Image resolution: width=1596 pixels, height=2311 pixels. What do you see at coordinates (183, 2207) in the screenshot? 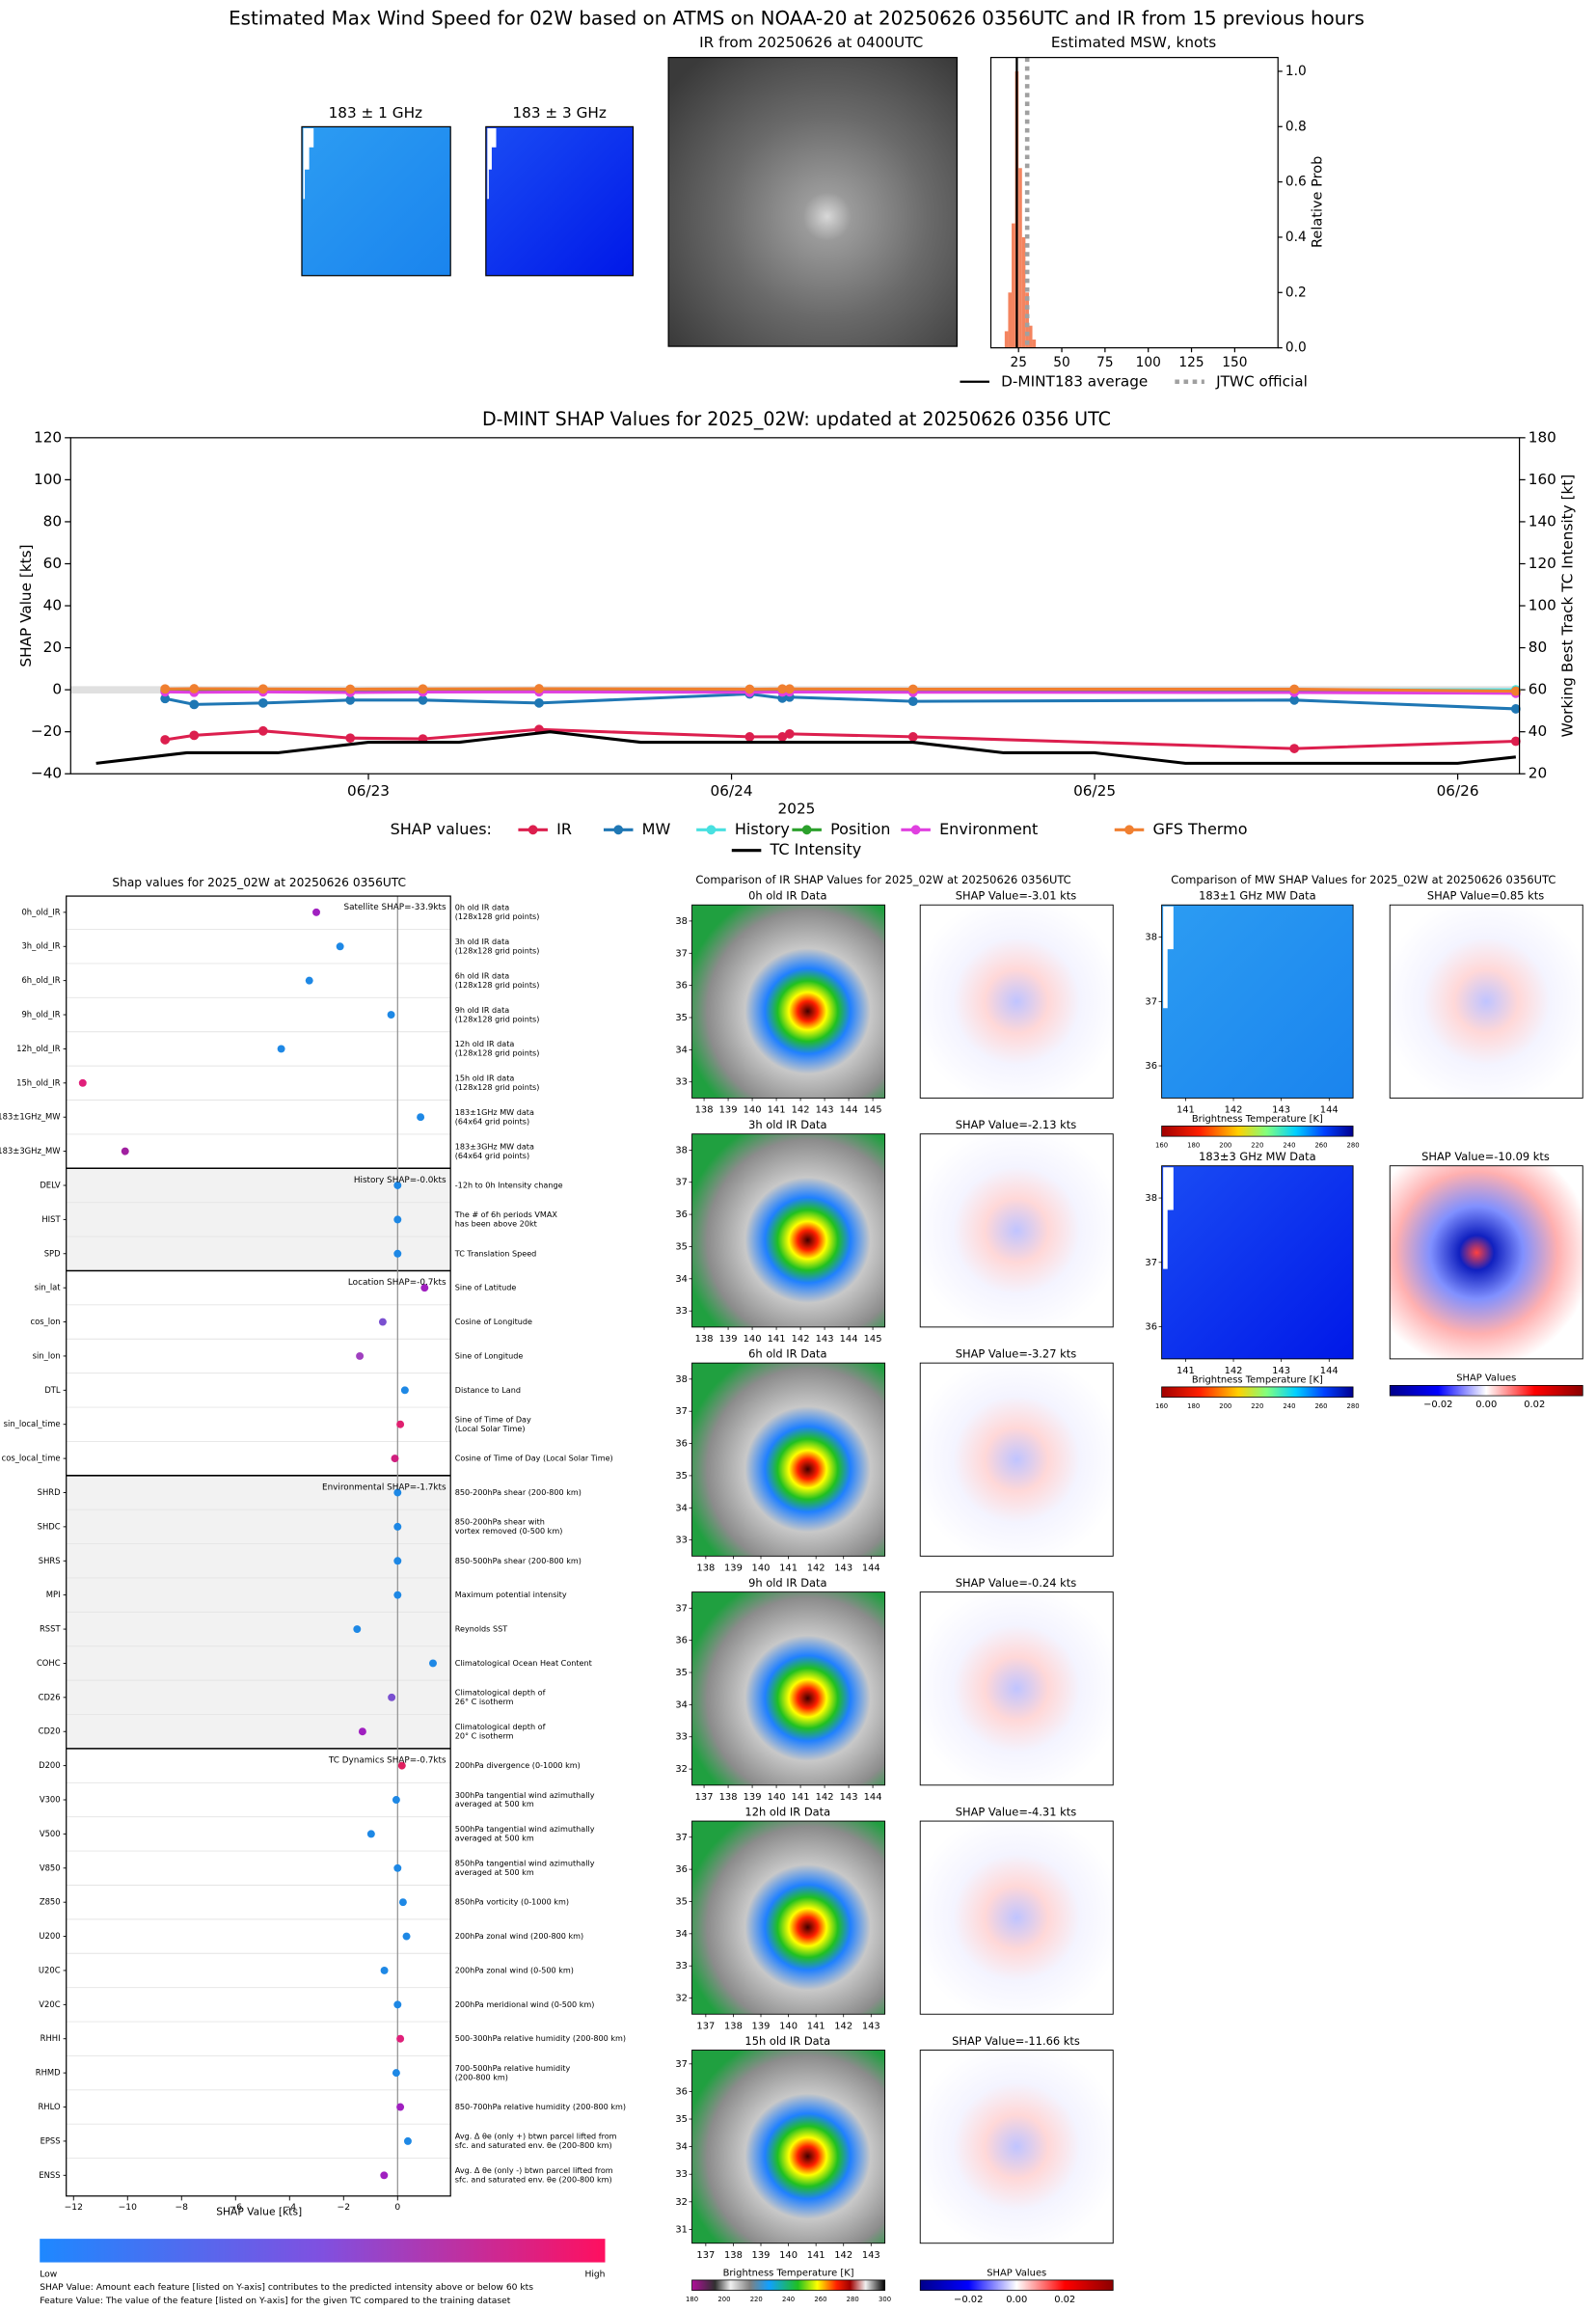
I see `x-tick-label: −8` at bounding box center [183, 2207].